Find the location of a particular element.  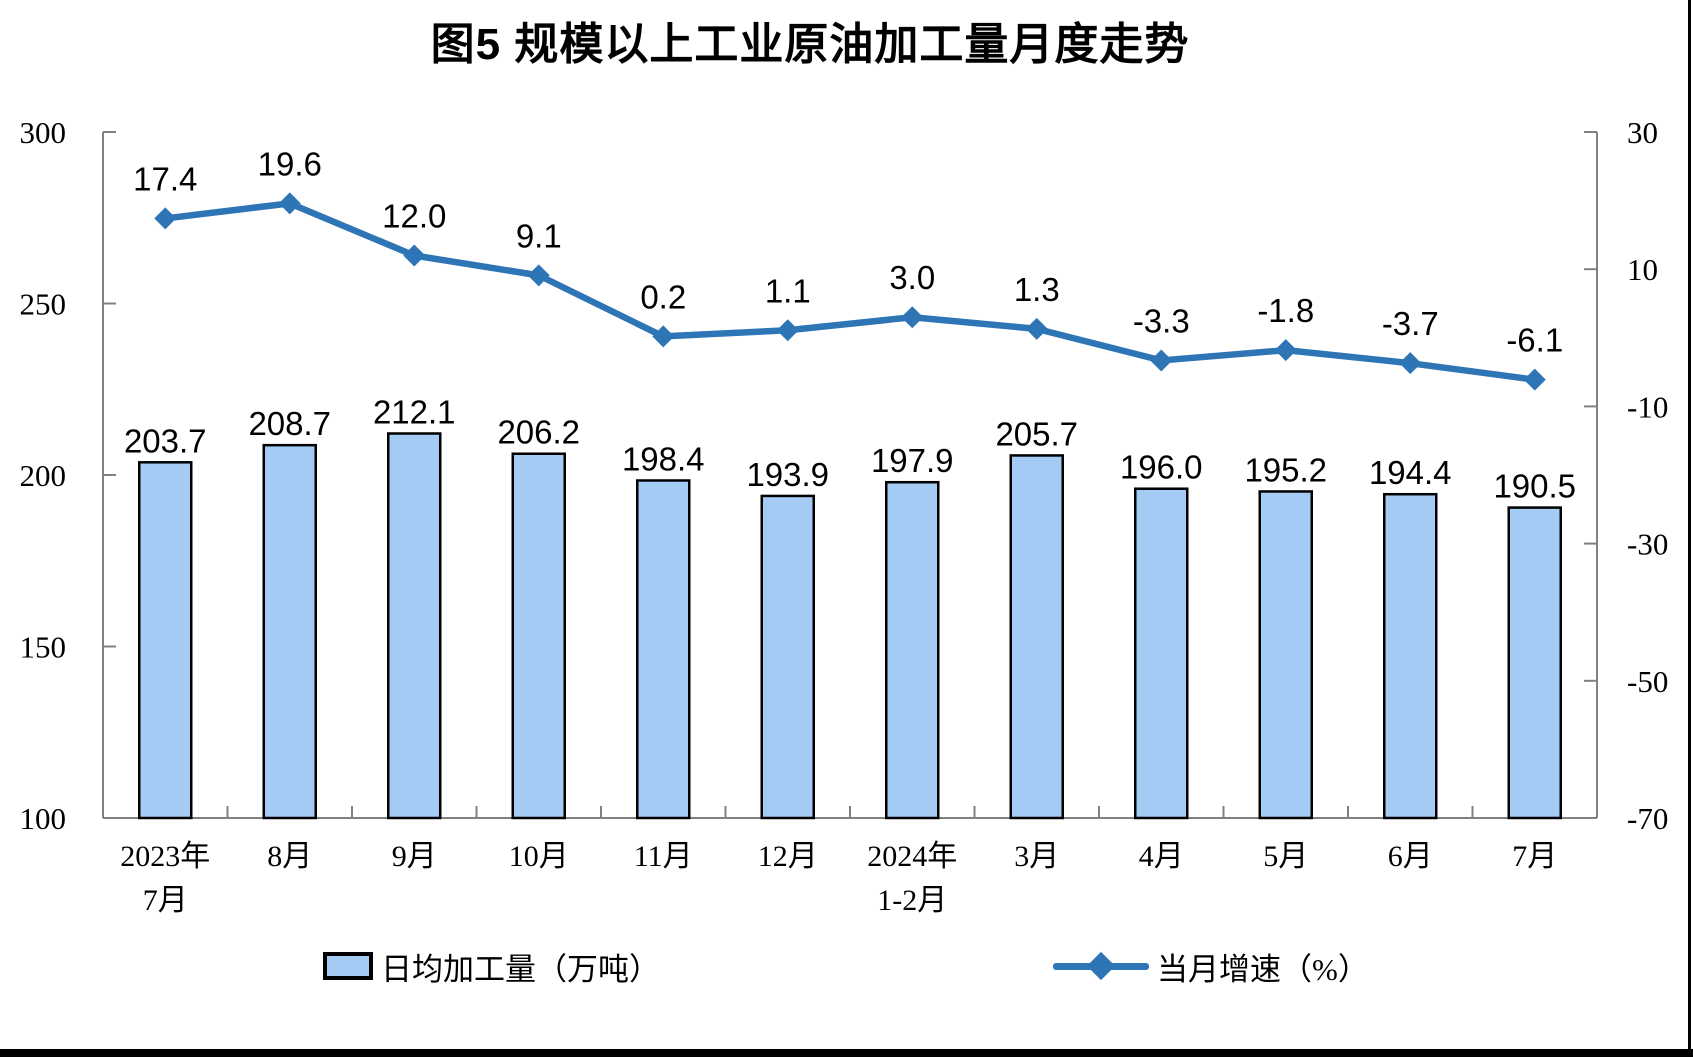

line-path is located at coordinates (850, 291).